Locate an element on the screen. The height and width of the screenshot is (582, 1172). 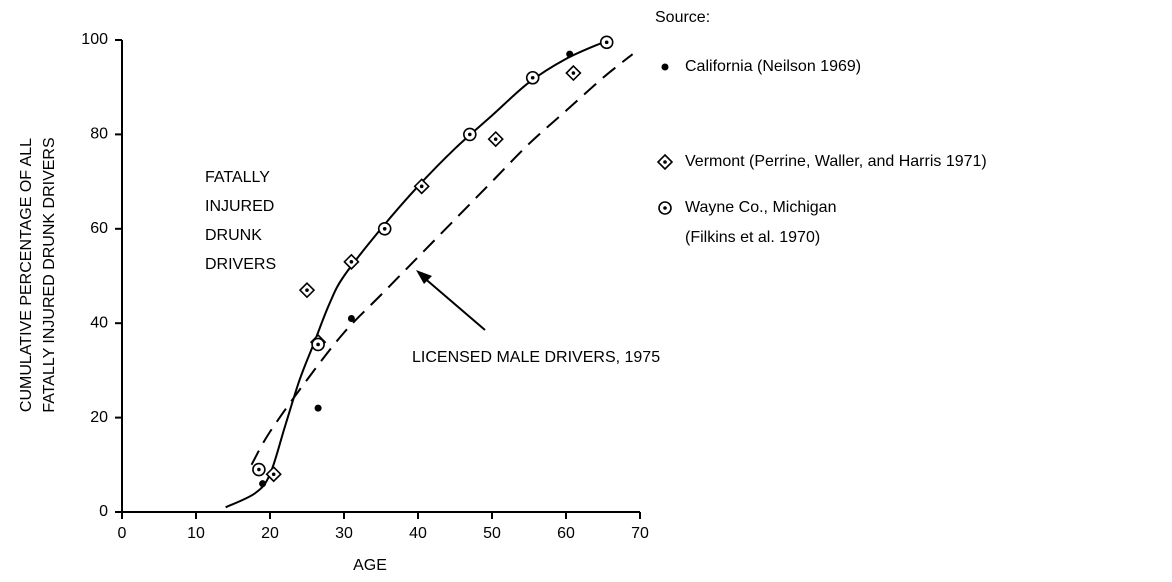
curve-label: DRUNK is located at coordinates (233, 235).